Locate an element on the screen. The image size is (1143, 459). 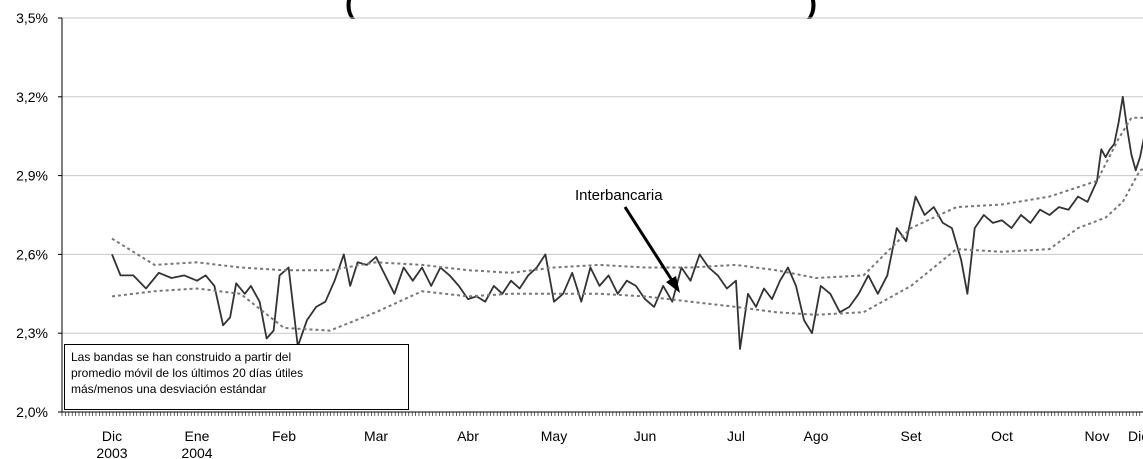
x-tick-sublabel: 2004 is located at coordinates (196, 452).